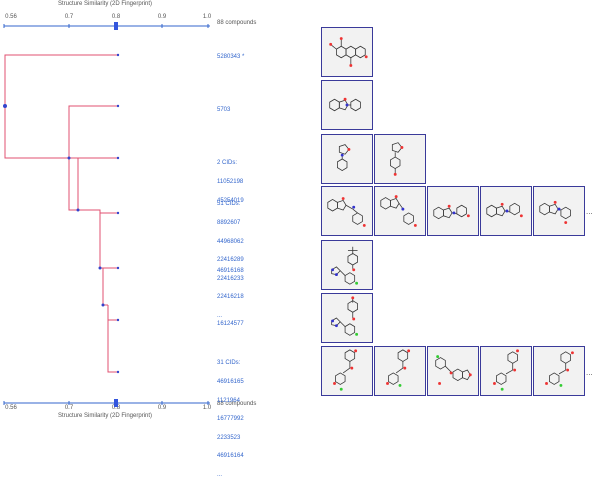 Image resolution: width=600 pixels, height=484 pixels. What do you see at coordinates (69, 17) in the screenshot?
I see `tick-07-top: 0.7` at bounding box center [69, 17].